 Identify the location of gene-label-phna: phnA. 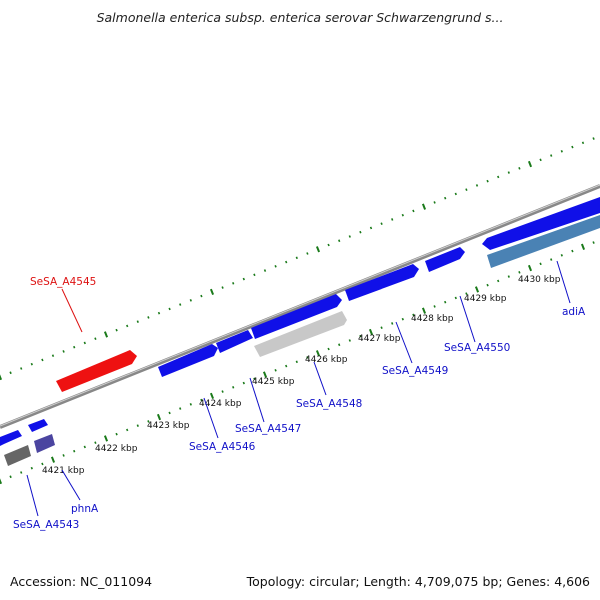
(85, 509).